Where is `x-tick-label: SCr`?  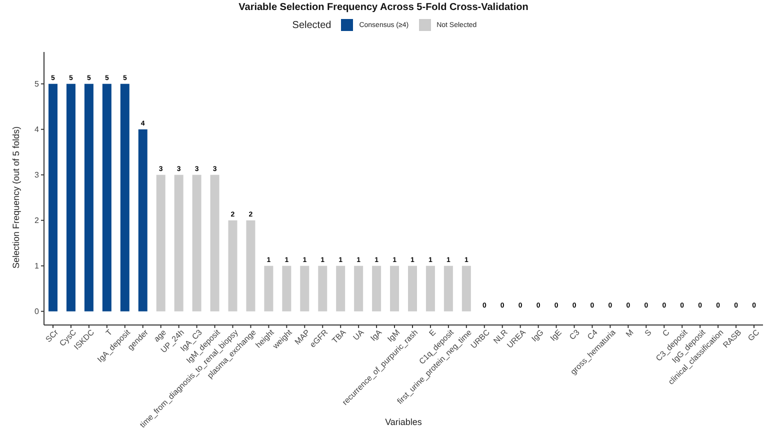 x-tick-label: SCr is located at coordinates (52, 336).